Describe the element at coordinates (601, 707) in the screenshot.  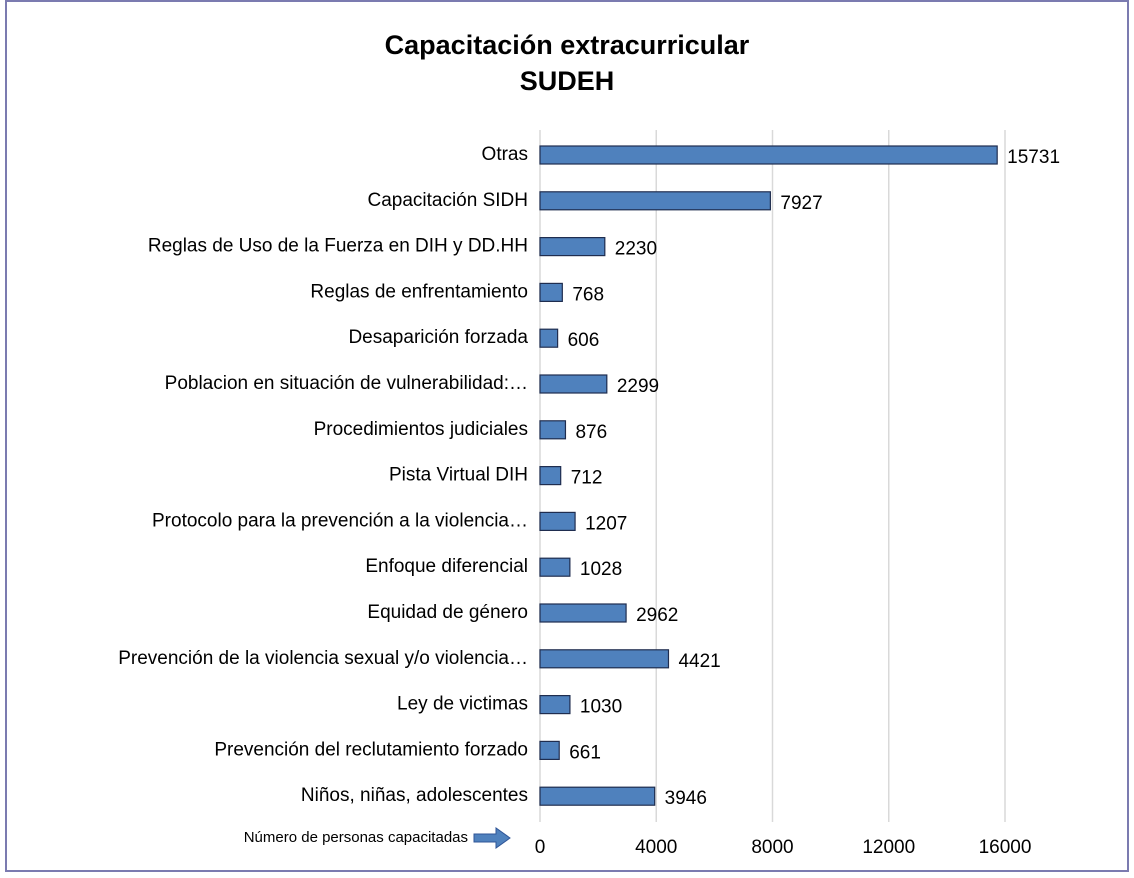
I see `value-label: 1030` at that location.